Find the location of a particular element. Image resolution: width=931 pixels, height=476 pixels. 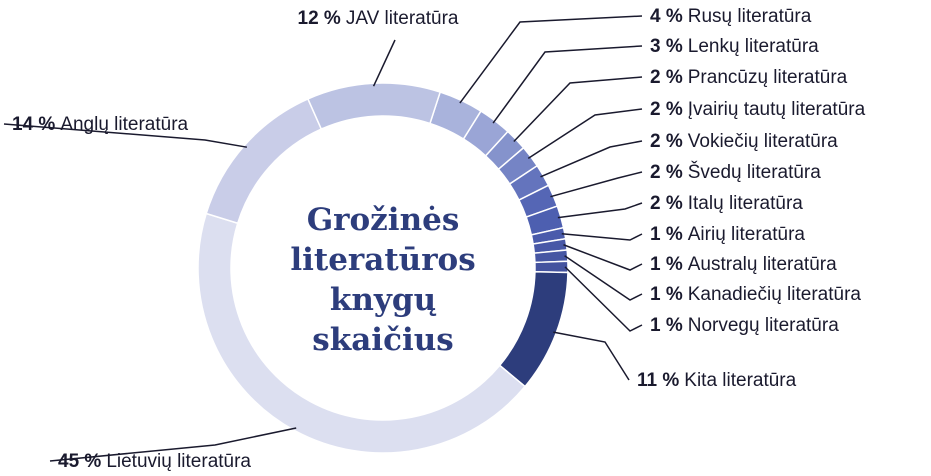

data-label: 2 % Įvairių tautų literatūra is located at coordinates (758, 109).